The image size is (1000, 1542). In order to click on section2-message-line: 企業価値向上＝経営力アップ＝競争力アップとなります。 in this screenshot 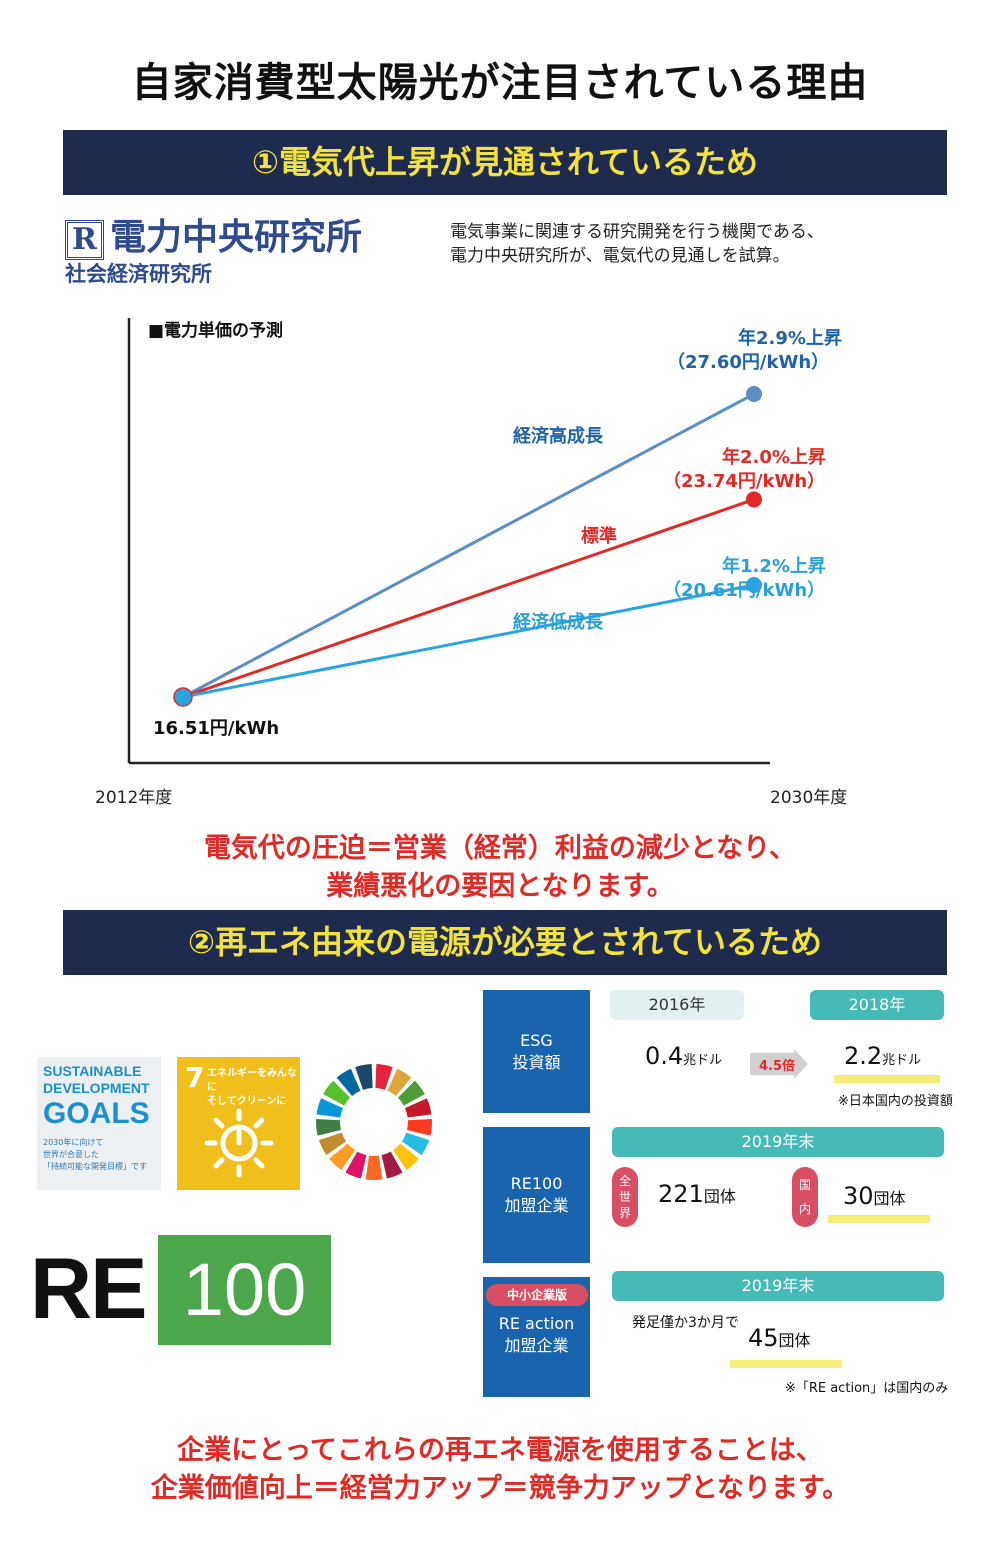, I will do `click(500, 1488)`.